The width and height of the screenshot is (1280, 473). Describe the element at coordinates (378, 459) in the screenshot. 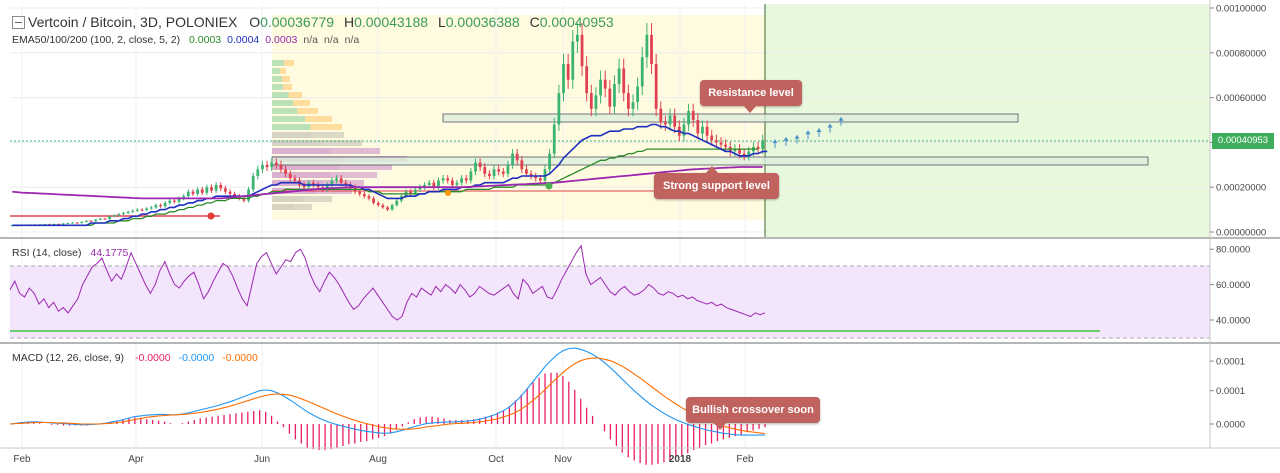

I see `time-tick-label: Aug` at that location.